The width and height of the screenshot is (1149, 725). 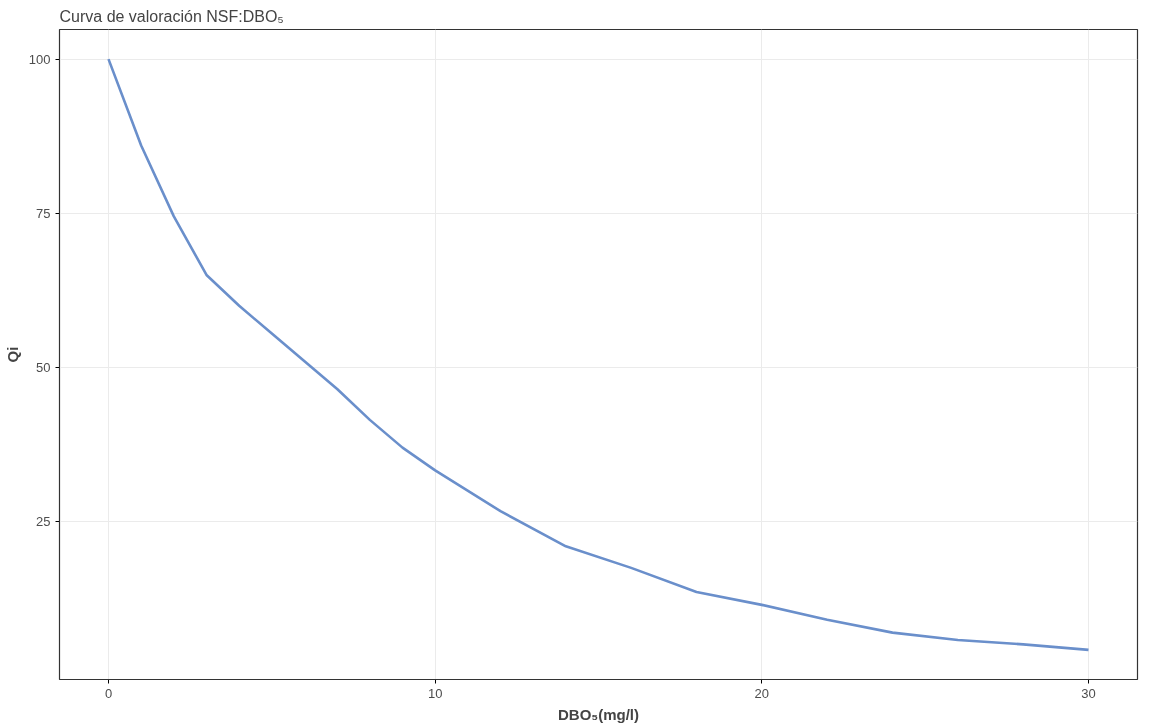 What do you see at coordinates (39, 59) in the screenshot?
I see `y-tick-label: 100` at bounding box center [39, 59].